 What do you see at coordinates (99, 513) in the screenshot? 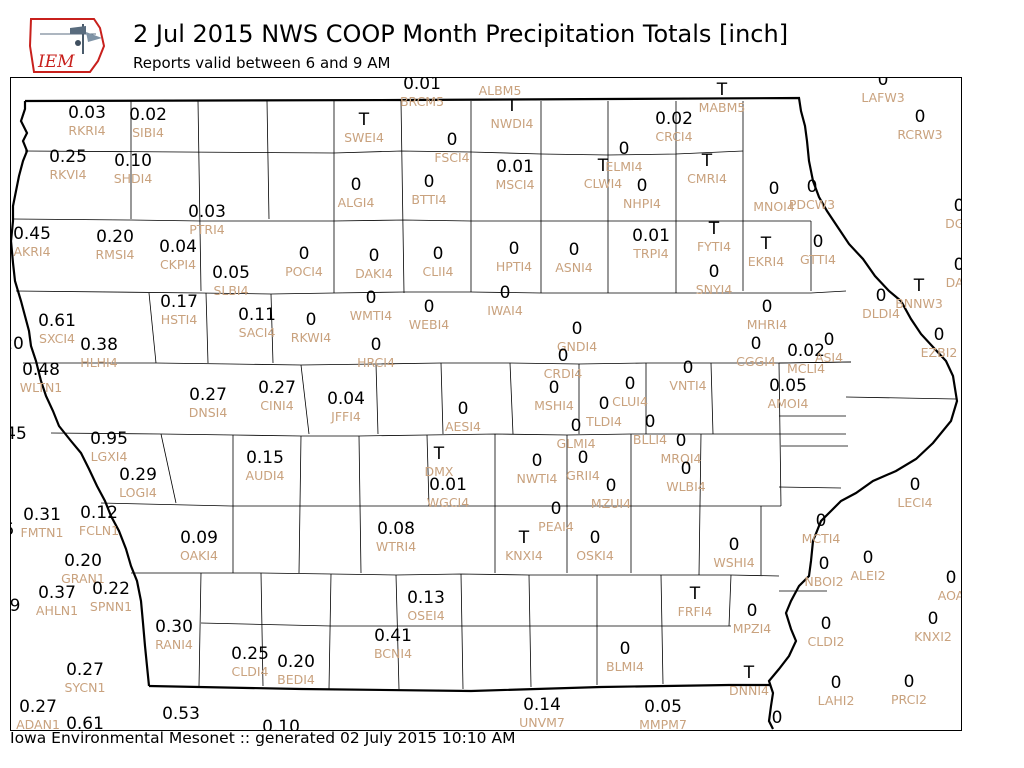
I see `station-value: 0.12` at bounding box center [99, 513].